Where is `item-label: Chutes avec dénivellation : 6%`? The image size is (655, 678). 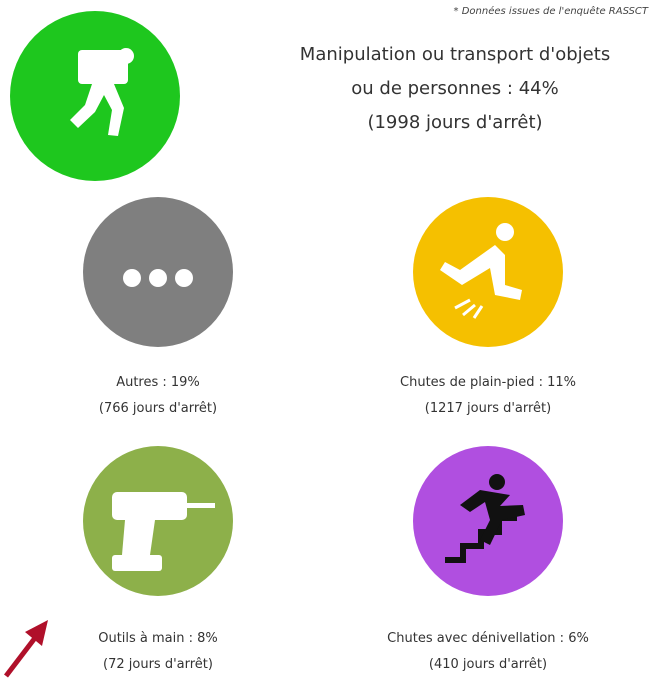
item-label: Chutes avec dénivellation : 6% is located at coordinates (488, 638).